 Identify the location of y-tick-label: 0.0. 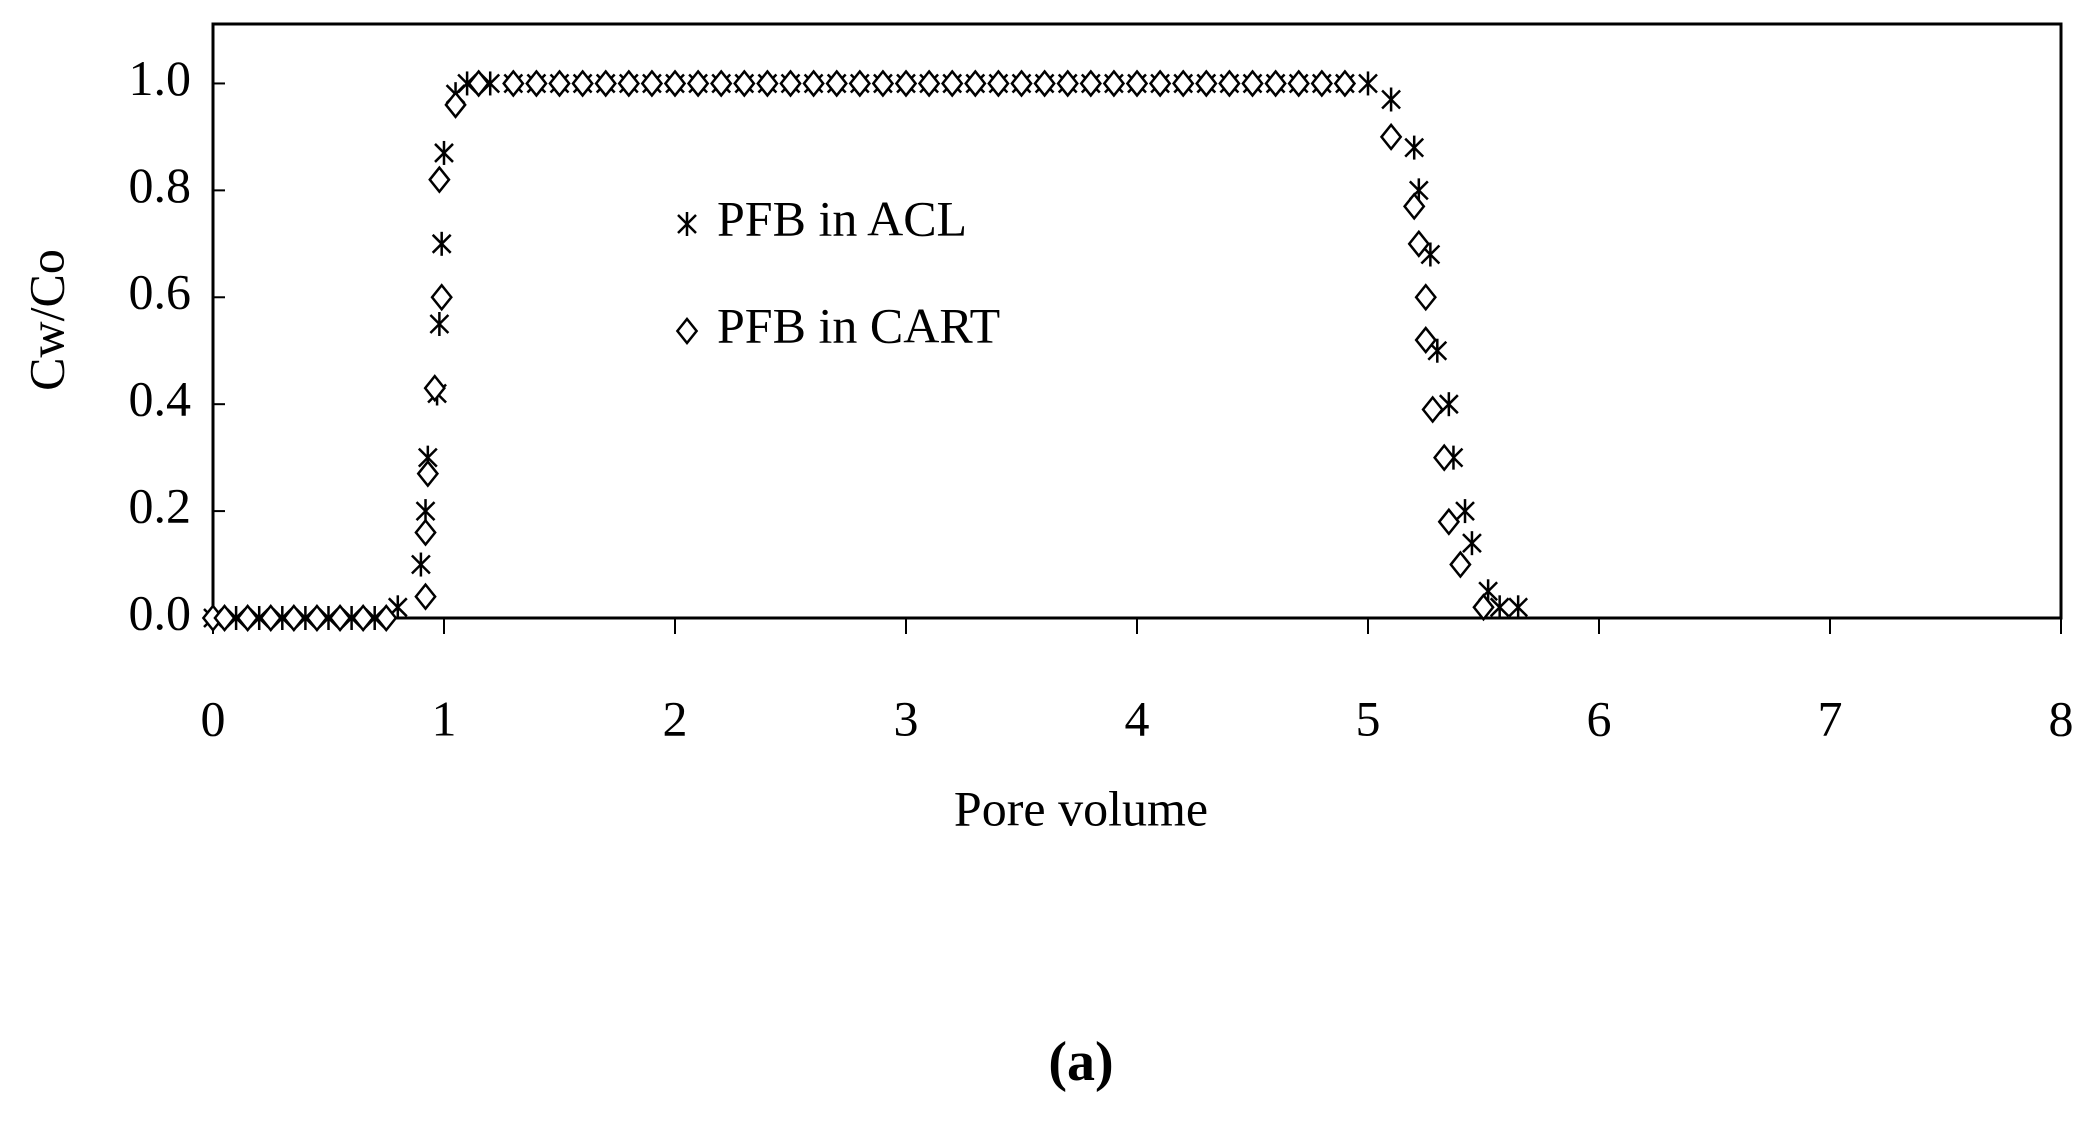
(160, 612).